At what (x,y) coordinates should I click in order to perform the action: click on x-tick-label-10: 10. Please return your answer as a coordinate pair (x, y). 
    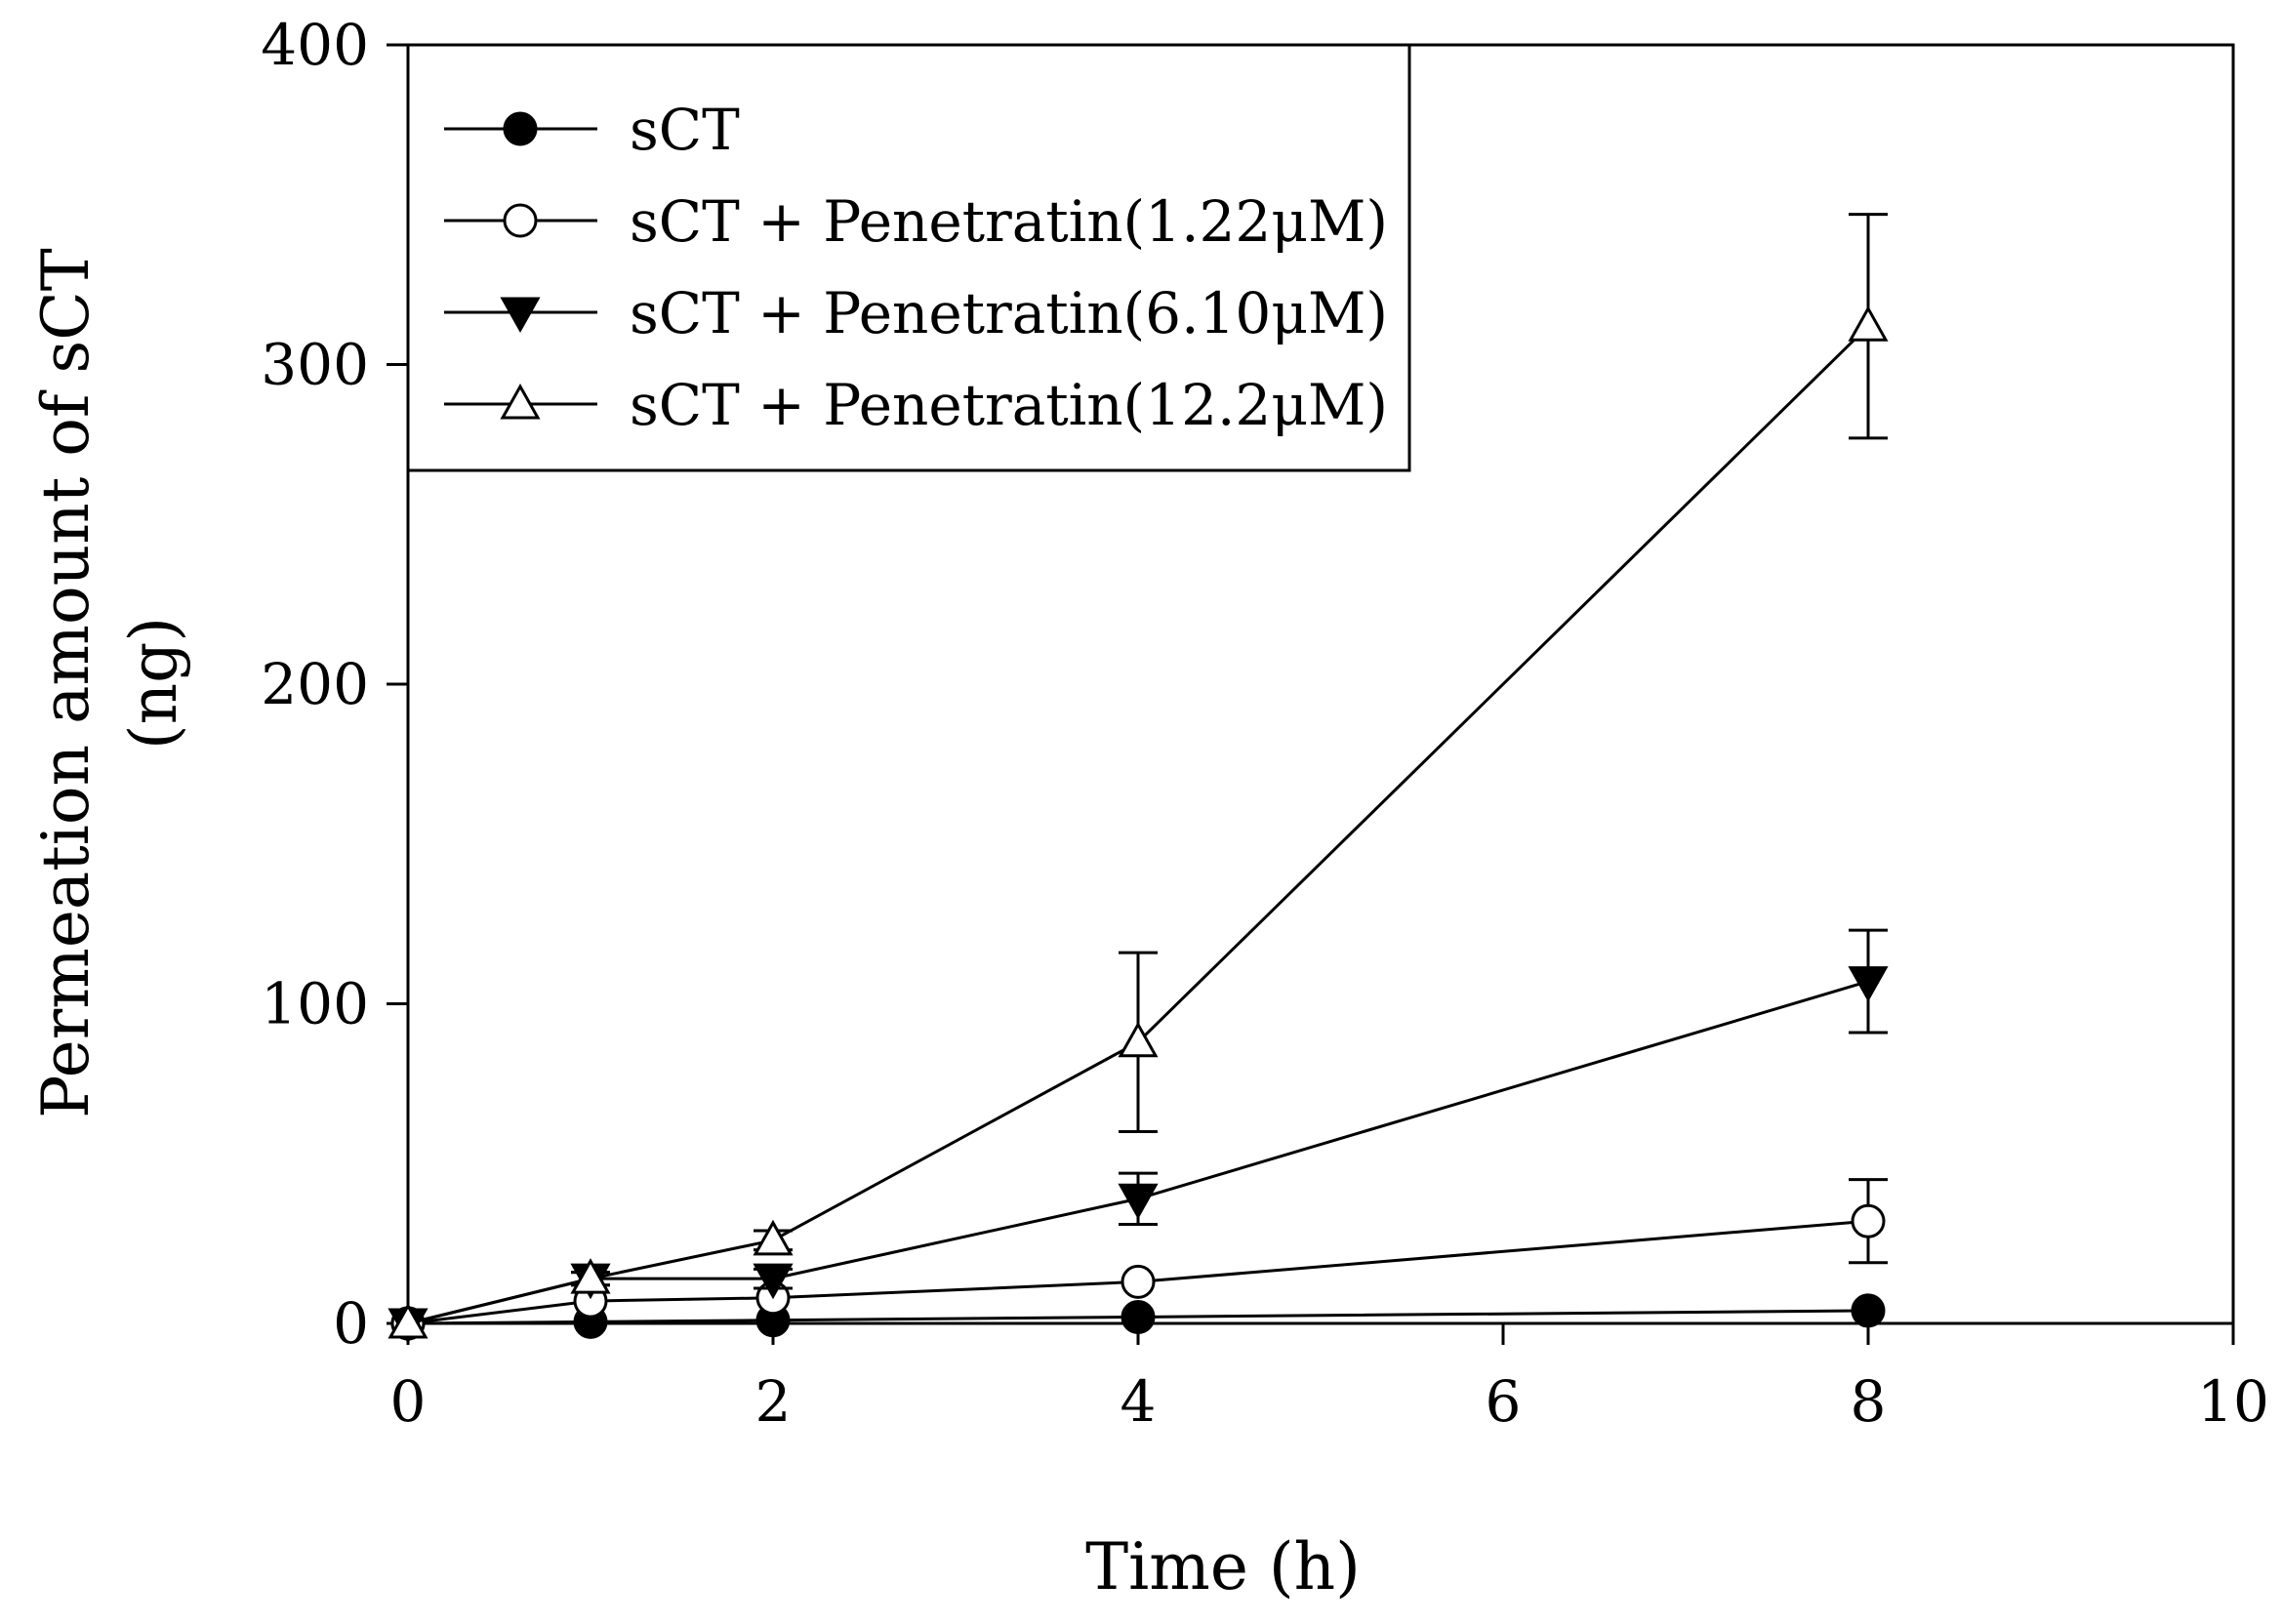
    Looking at the image, I should click on (2233, 1402).